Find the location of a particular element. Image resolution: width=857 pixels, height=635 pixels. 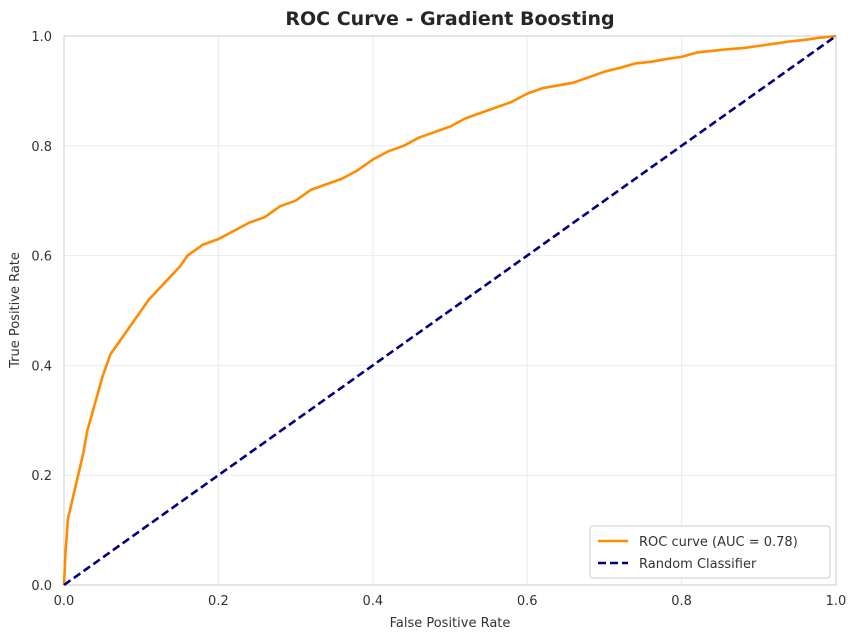

y-axis-ticks: 0.0 0.2 0.4 0.6 0.8 1.0 is located at coordinates (41, 312).